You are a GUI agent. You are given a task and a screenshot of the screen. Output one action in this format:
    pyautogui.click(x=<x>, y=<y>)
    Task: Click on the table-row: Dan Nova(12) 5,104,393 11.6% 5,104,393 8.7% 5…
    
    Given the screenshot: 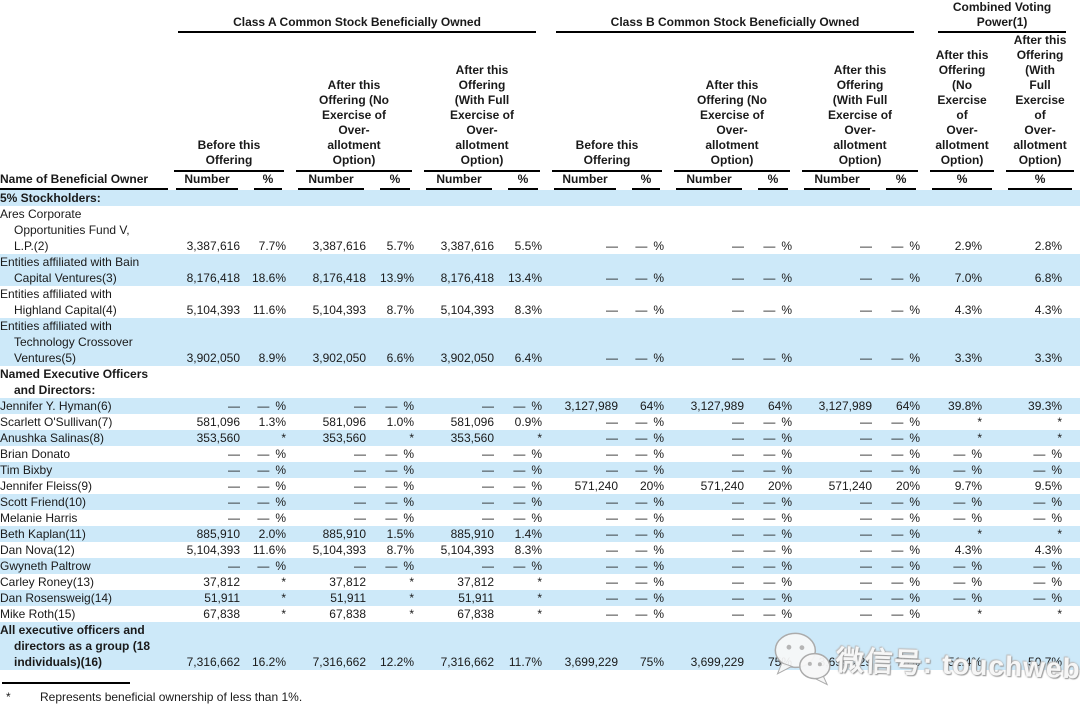 What is the action you would take?
    pyautogui.click(x=540, y=550)
    